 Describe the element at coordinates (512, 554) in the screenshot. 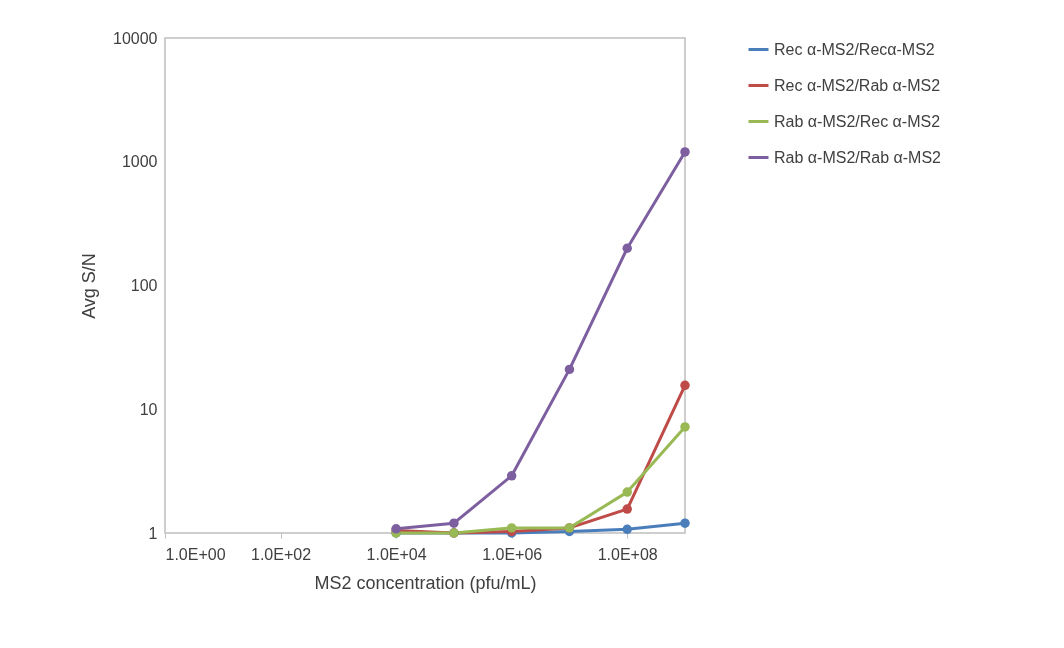

I see `x-tick-label: 1.0E+06` at that location.